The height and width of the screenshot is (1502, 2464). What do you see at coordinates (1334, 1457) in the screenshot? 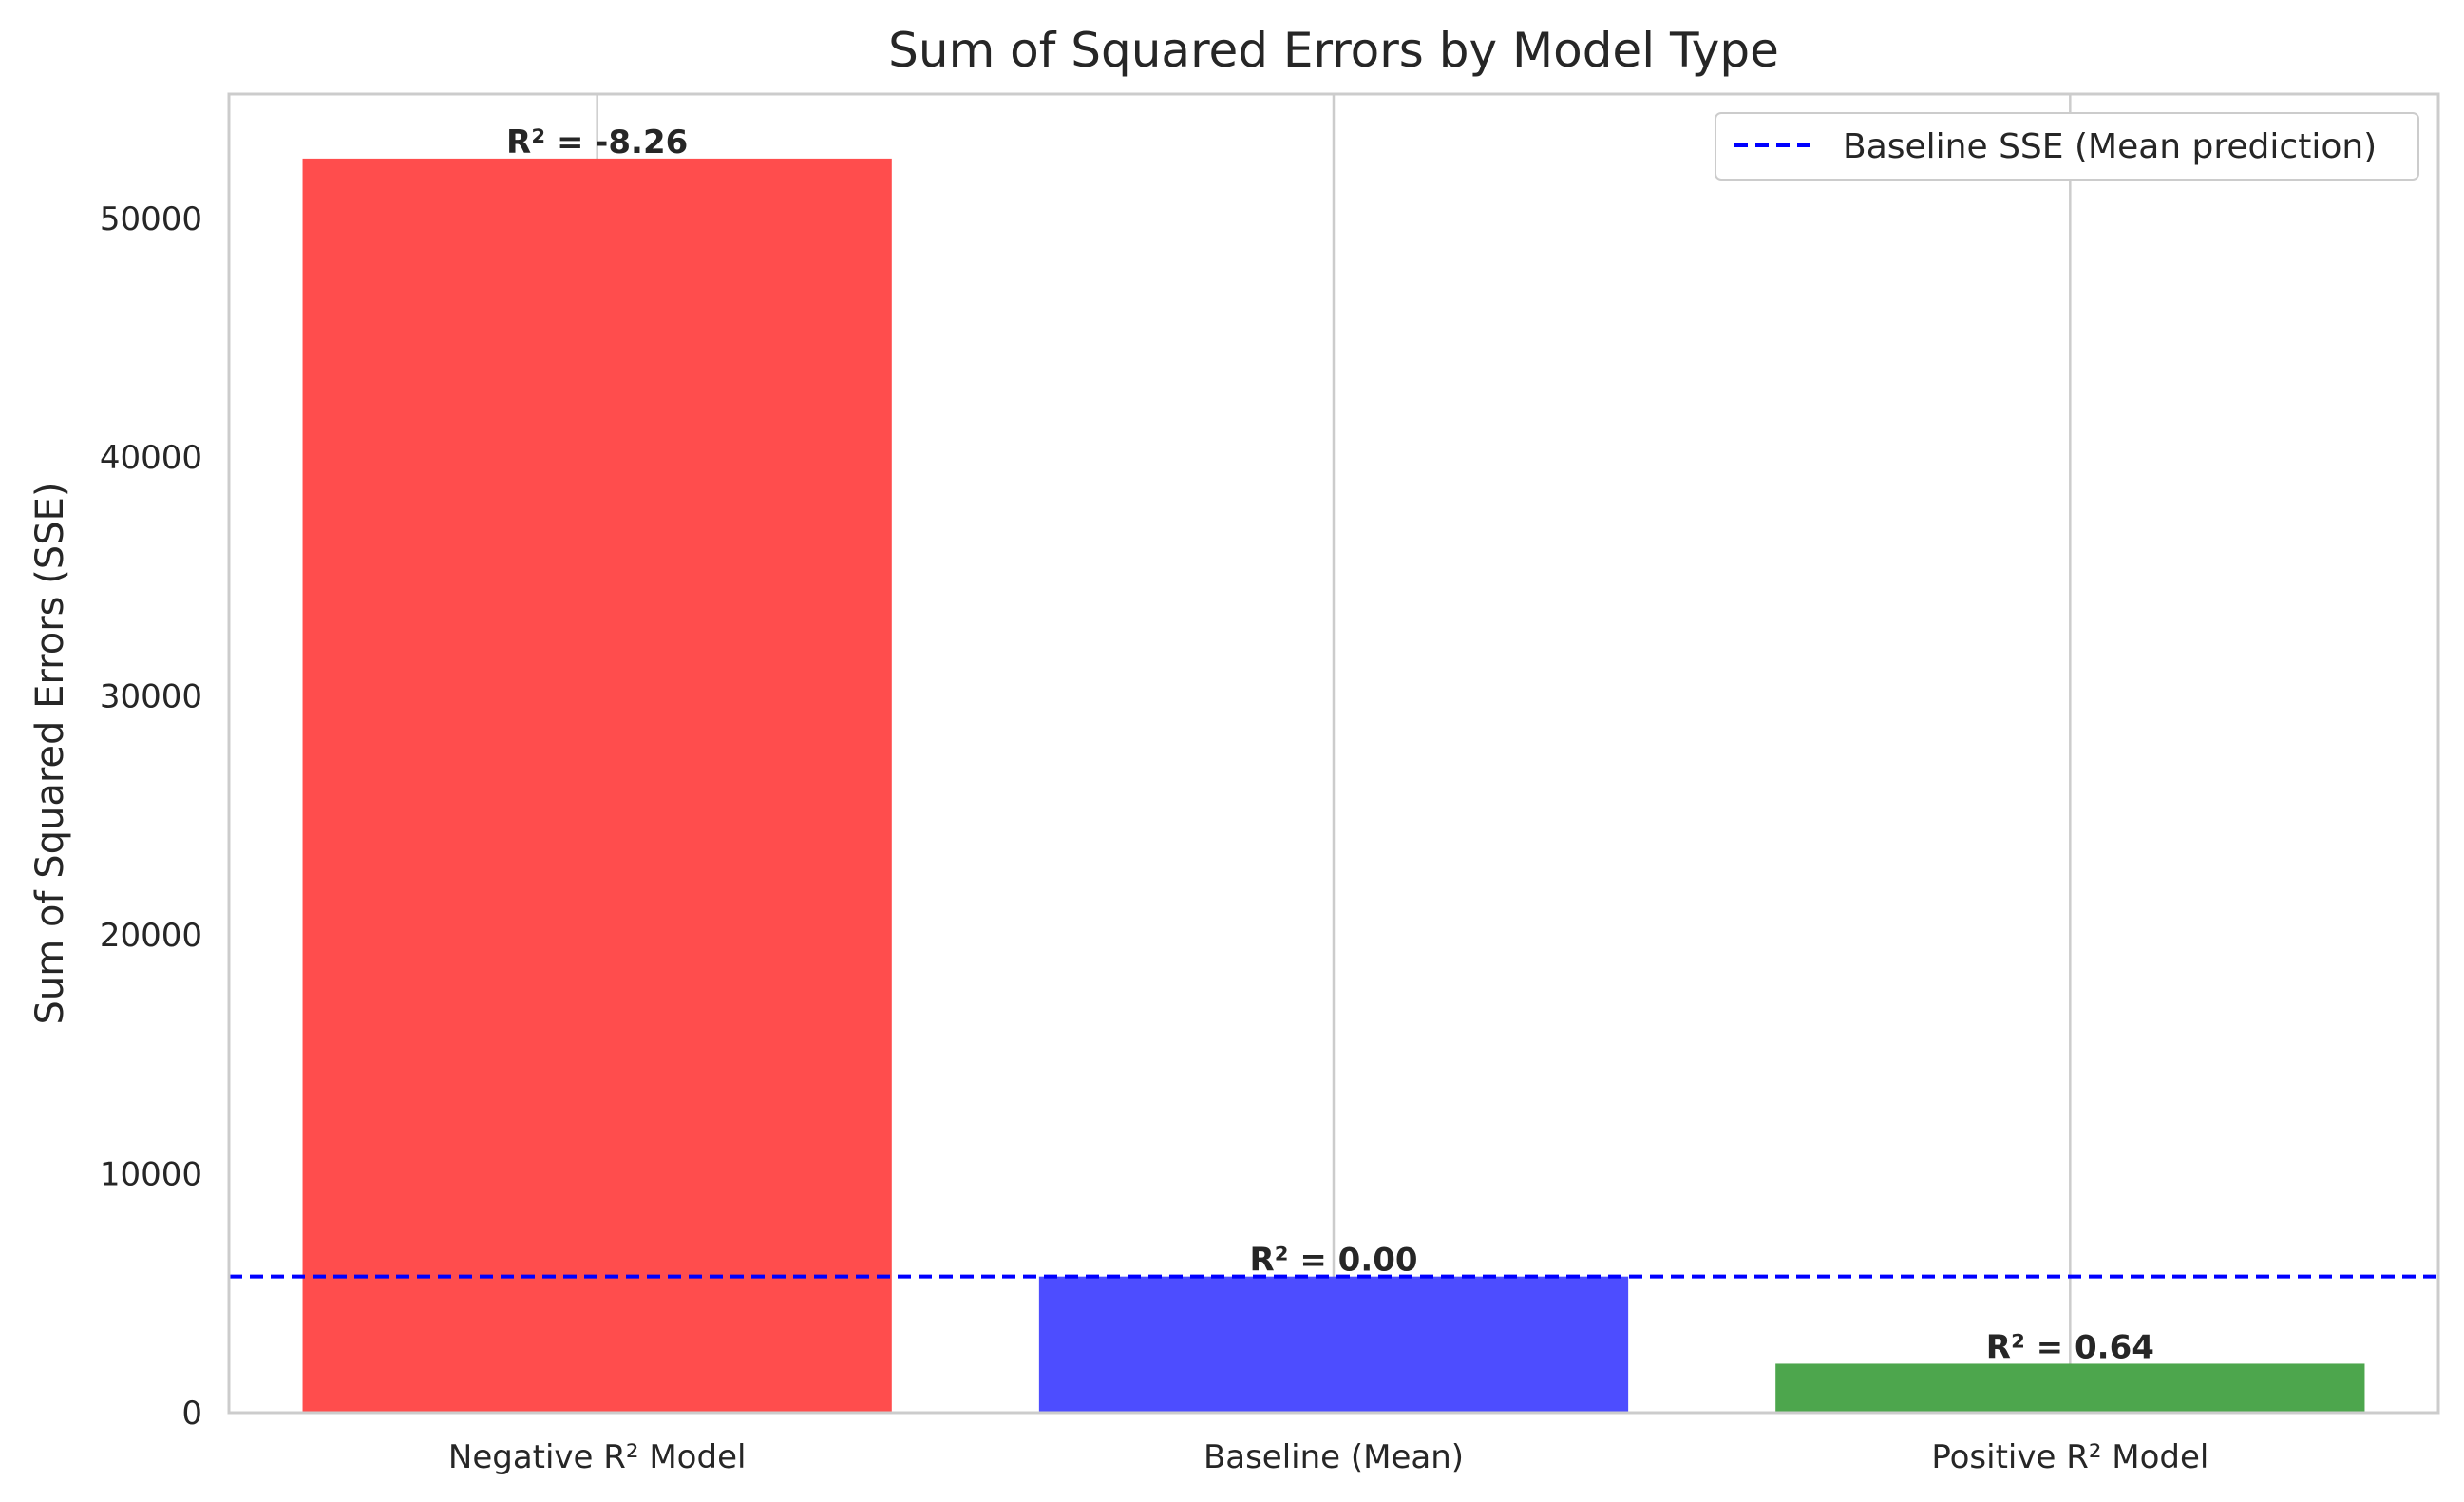
I see `x-tick-label: Baseline (Mean)` at bounding box center [1334, 1457].